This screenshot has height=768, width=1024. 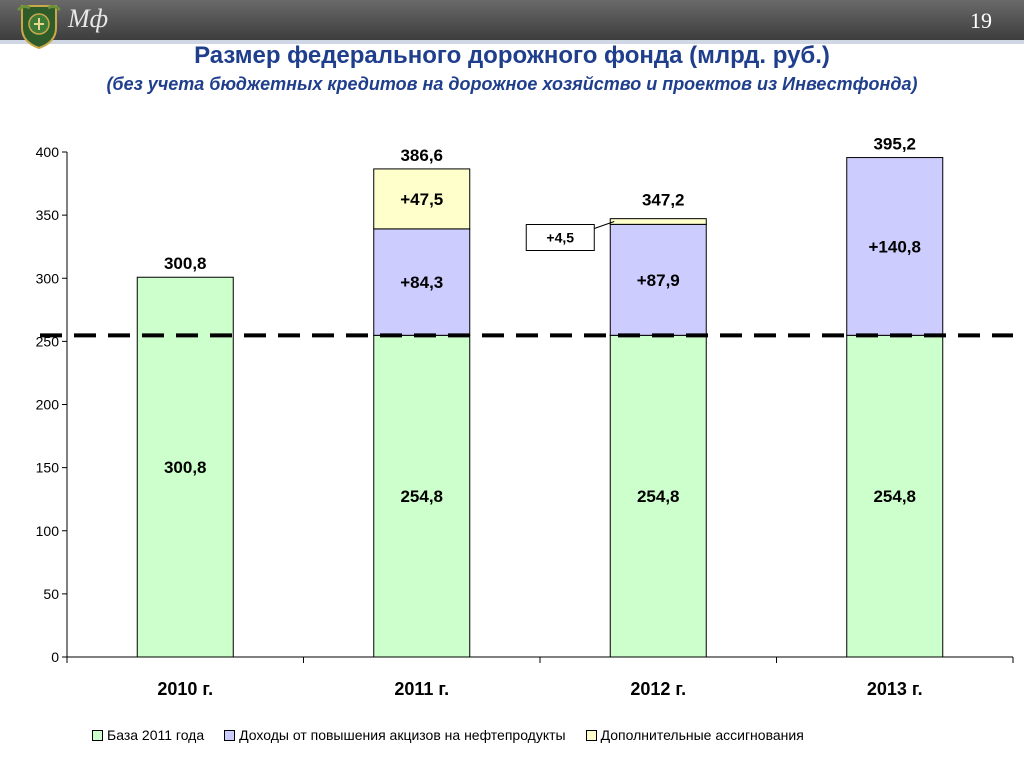 I want to click on bar-total-label: 395,2, so click(x=894, y=144).